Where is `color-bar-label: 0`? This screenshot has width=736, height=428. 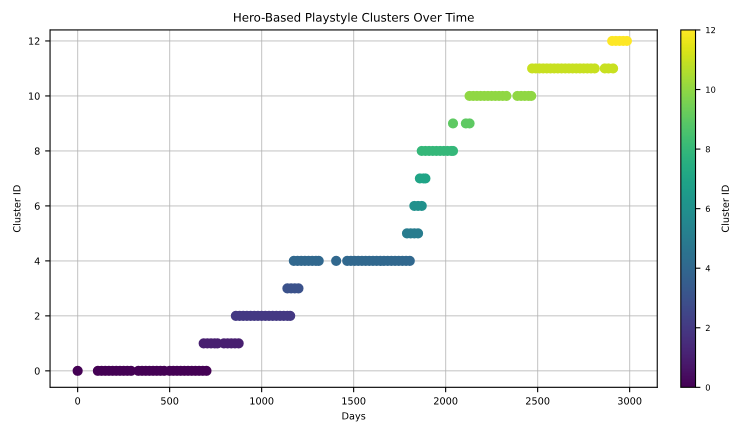 color-bar-label: 0 is located at coordinates (708, 387).